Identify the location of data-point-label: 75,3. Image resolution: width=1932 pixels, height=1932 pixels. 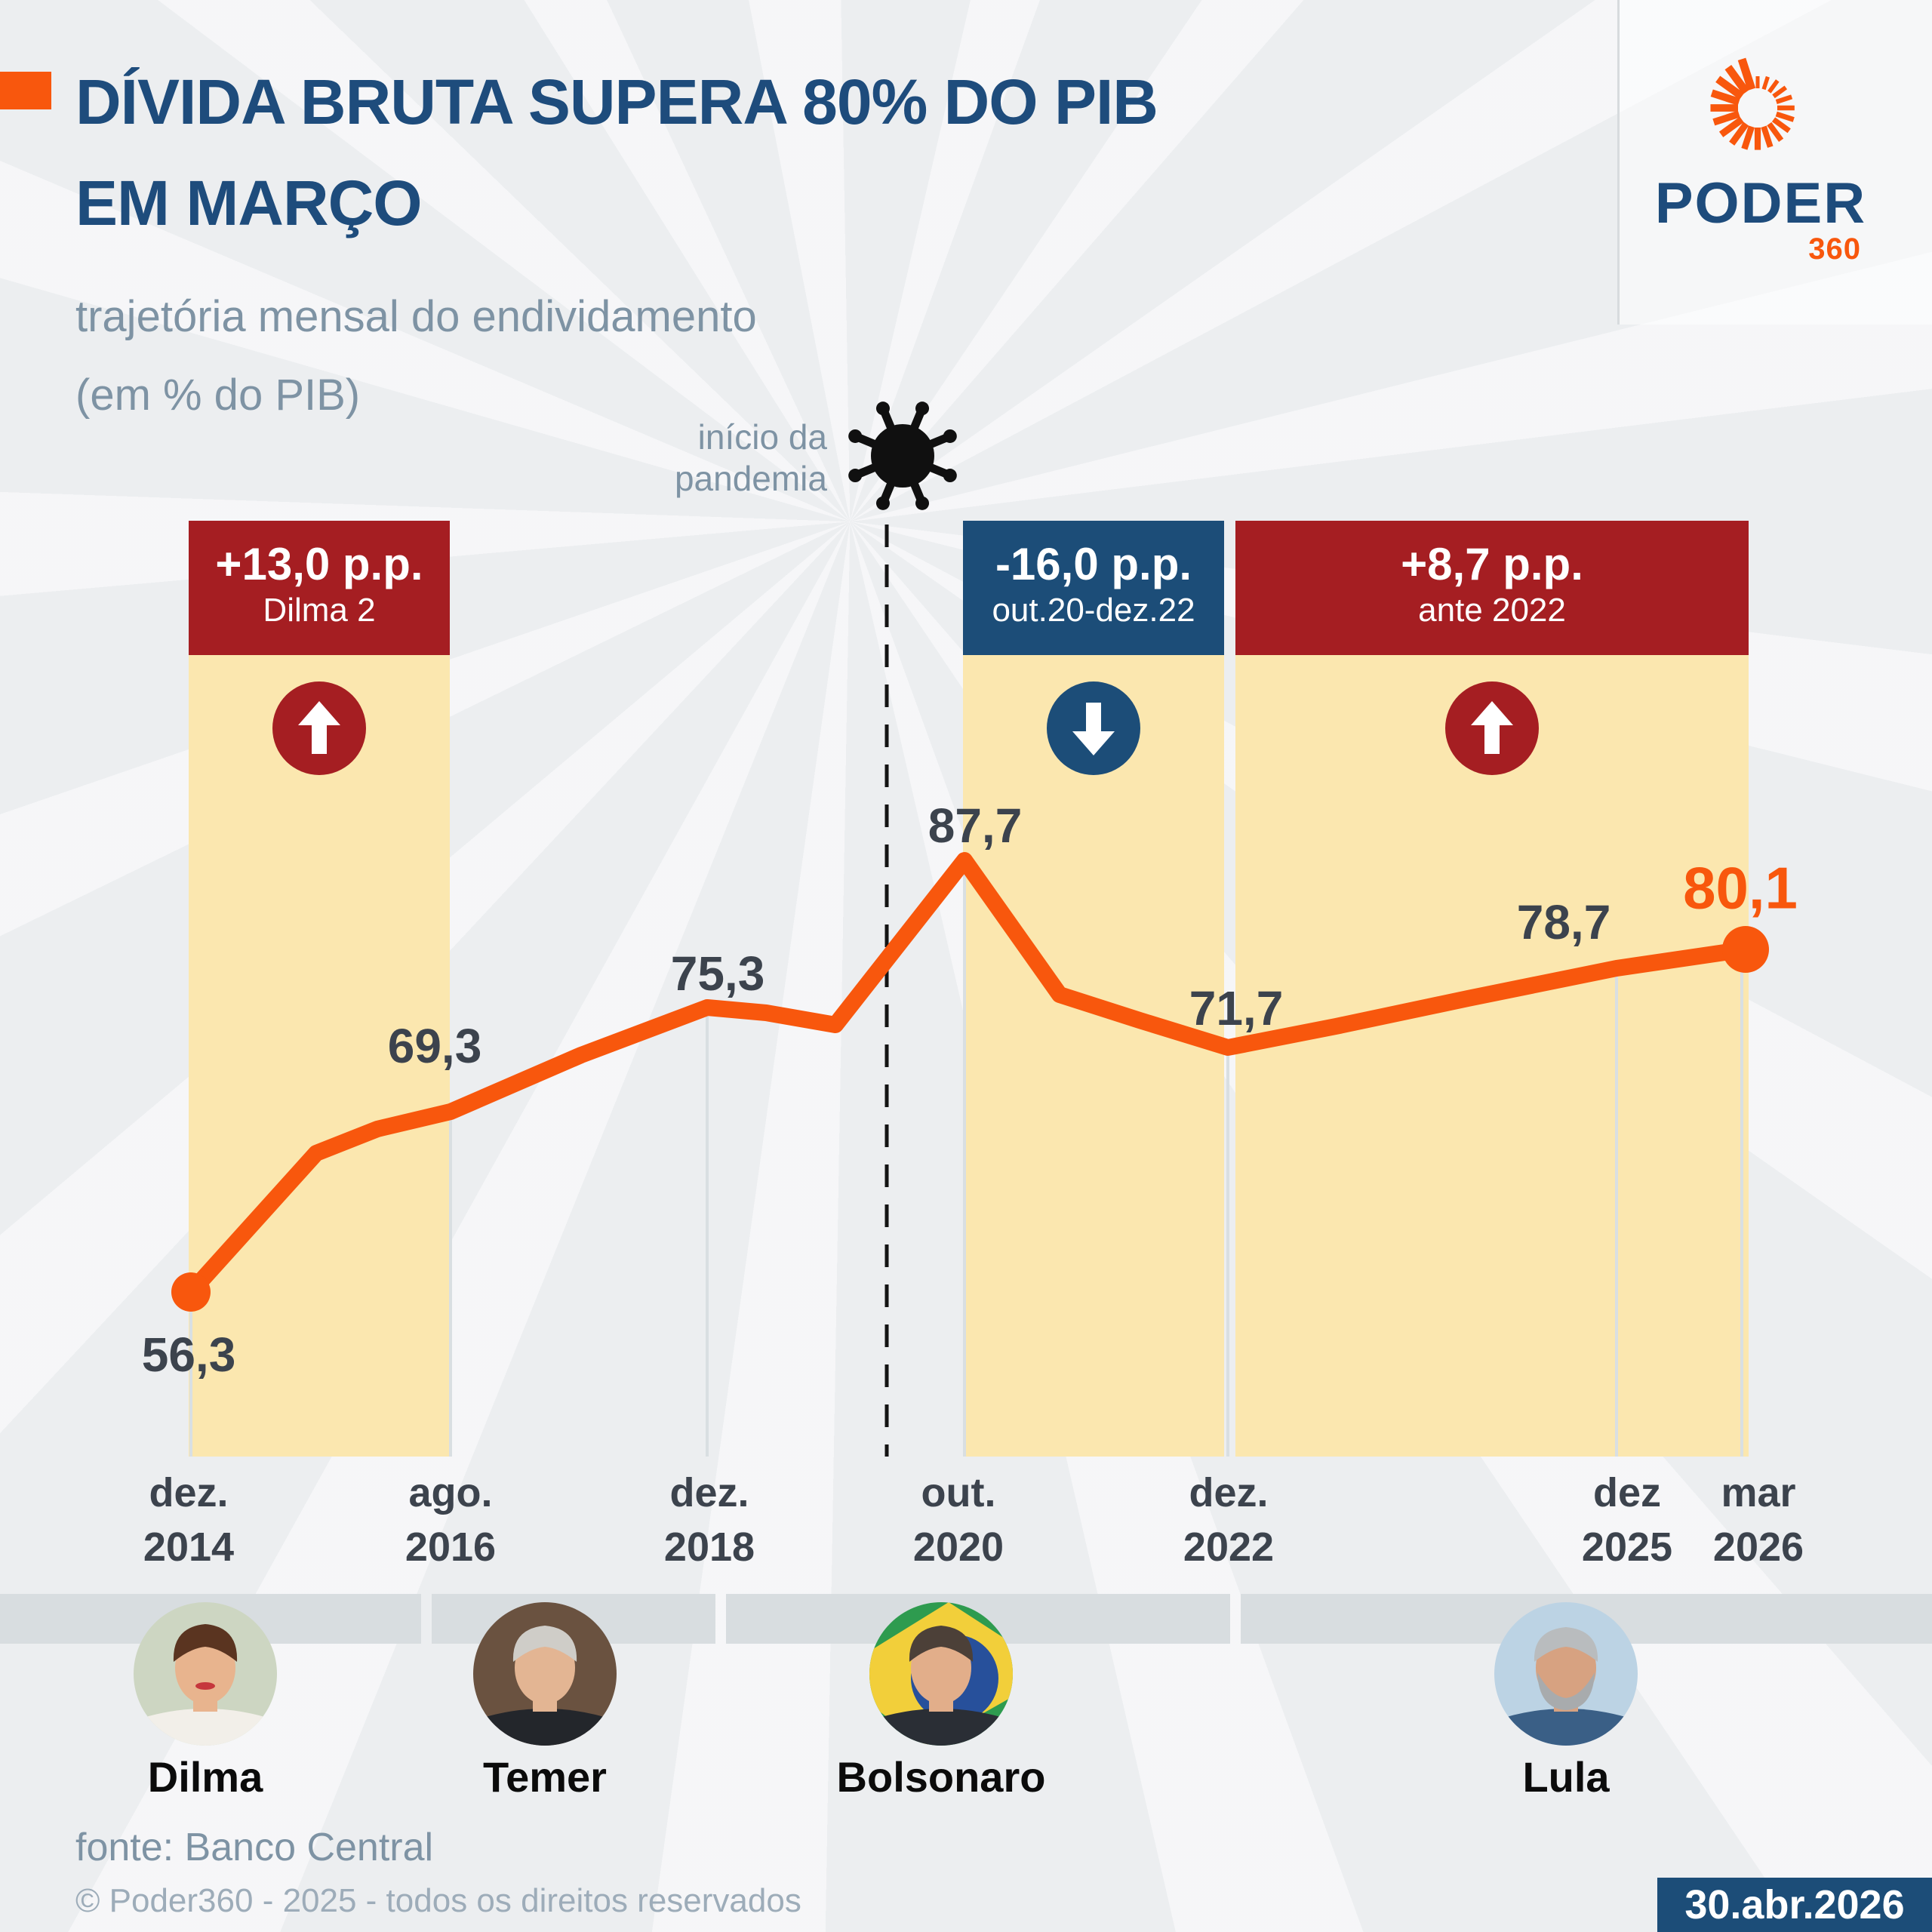
(717, 973).